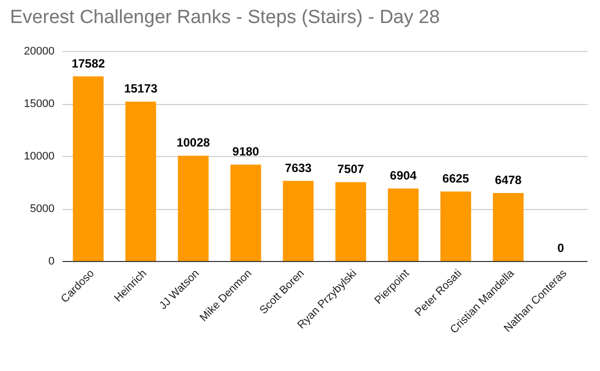  What do you see at coordinates (350, 169) in the screenshot?
I see `data-label: 7507` at bounding box center [350, 169].